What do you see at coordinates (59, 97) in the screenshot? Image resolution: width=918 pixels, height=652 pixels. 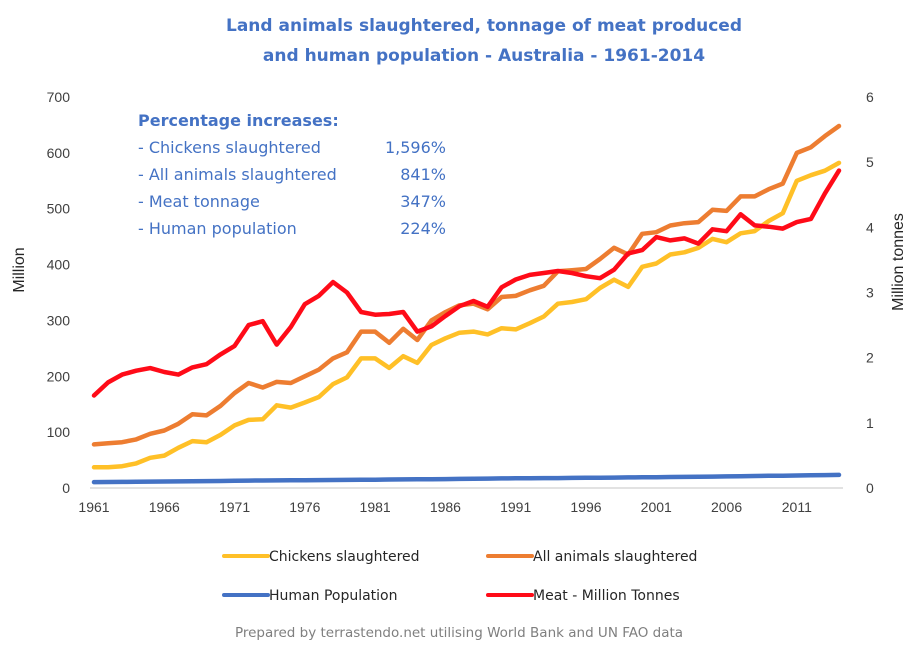 I see `y-left-tick-label: 700` at bounding box center [59, 97].